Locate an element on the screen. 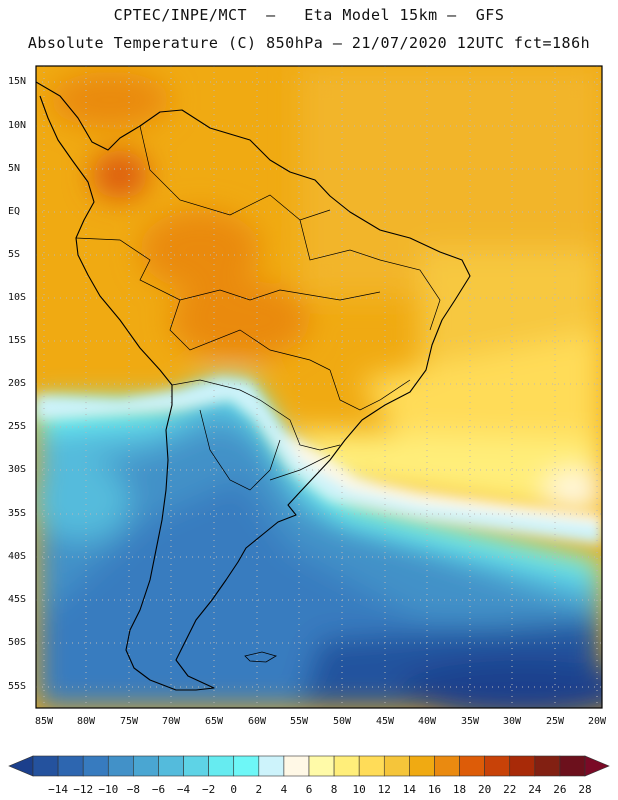 This screenshot has height=800, width=618. colorbar-tick-label: −8 is located at coordinates (133, 789).